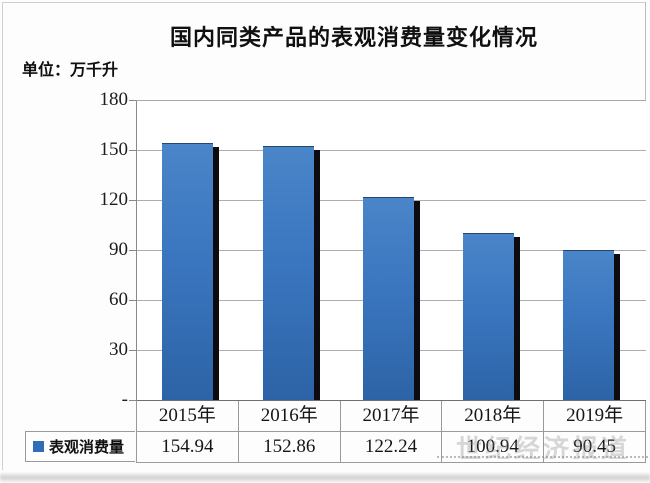 The height and width of the screenshot is (483, 650). Describe the element at coordinates (588, 325) in the screenshot. I see `bar-2019` at that location.